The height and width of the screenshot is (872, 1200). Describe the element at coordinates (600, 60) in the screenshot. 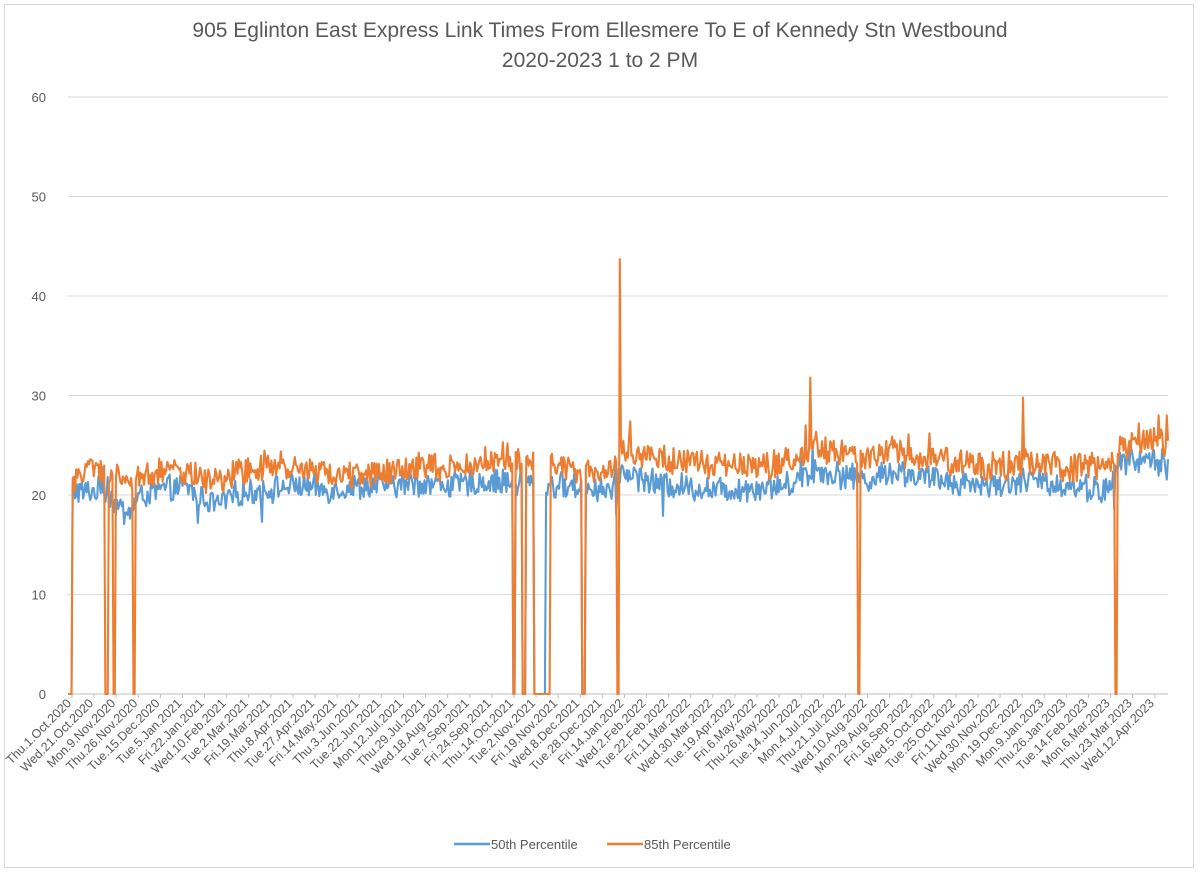

I see `chart-subtitle: 2020-2023 1 to 2 PM` at that location.